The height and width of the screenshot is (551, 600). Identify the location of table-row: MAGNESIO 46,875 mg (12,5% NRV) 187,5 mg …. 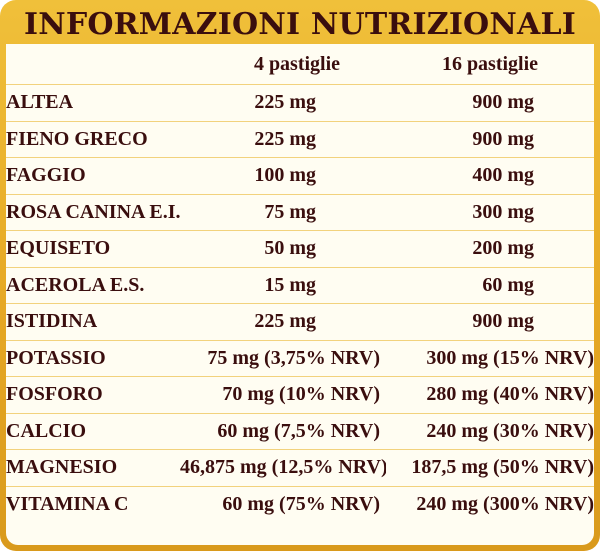
(300, 468).